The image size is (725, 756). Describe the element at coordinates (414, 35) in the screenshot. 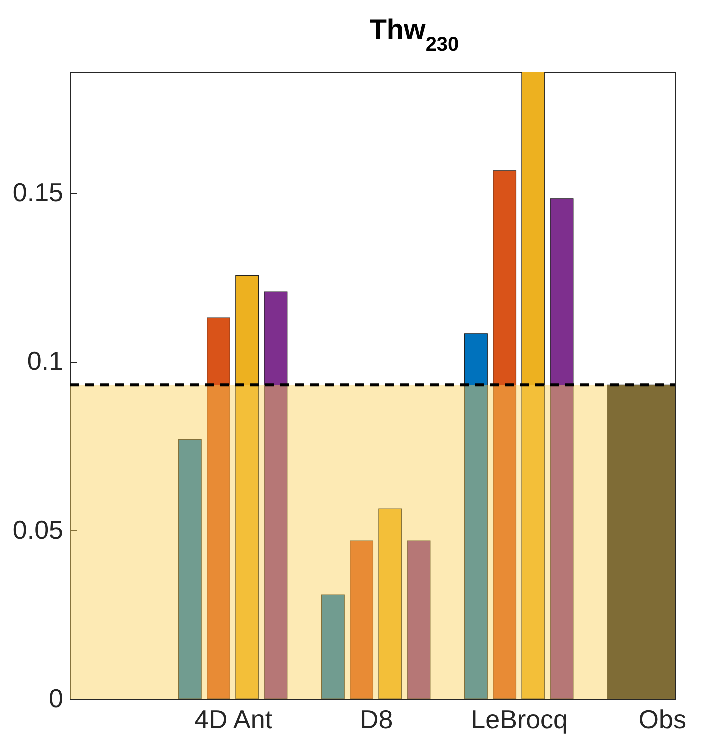

I see `chart-title: Thw$_{230}$` at that location.